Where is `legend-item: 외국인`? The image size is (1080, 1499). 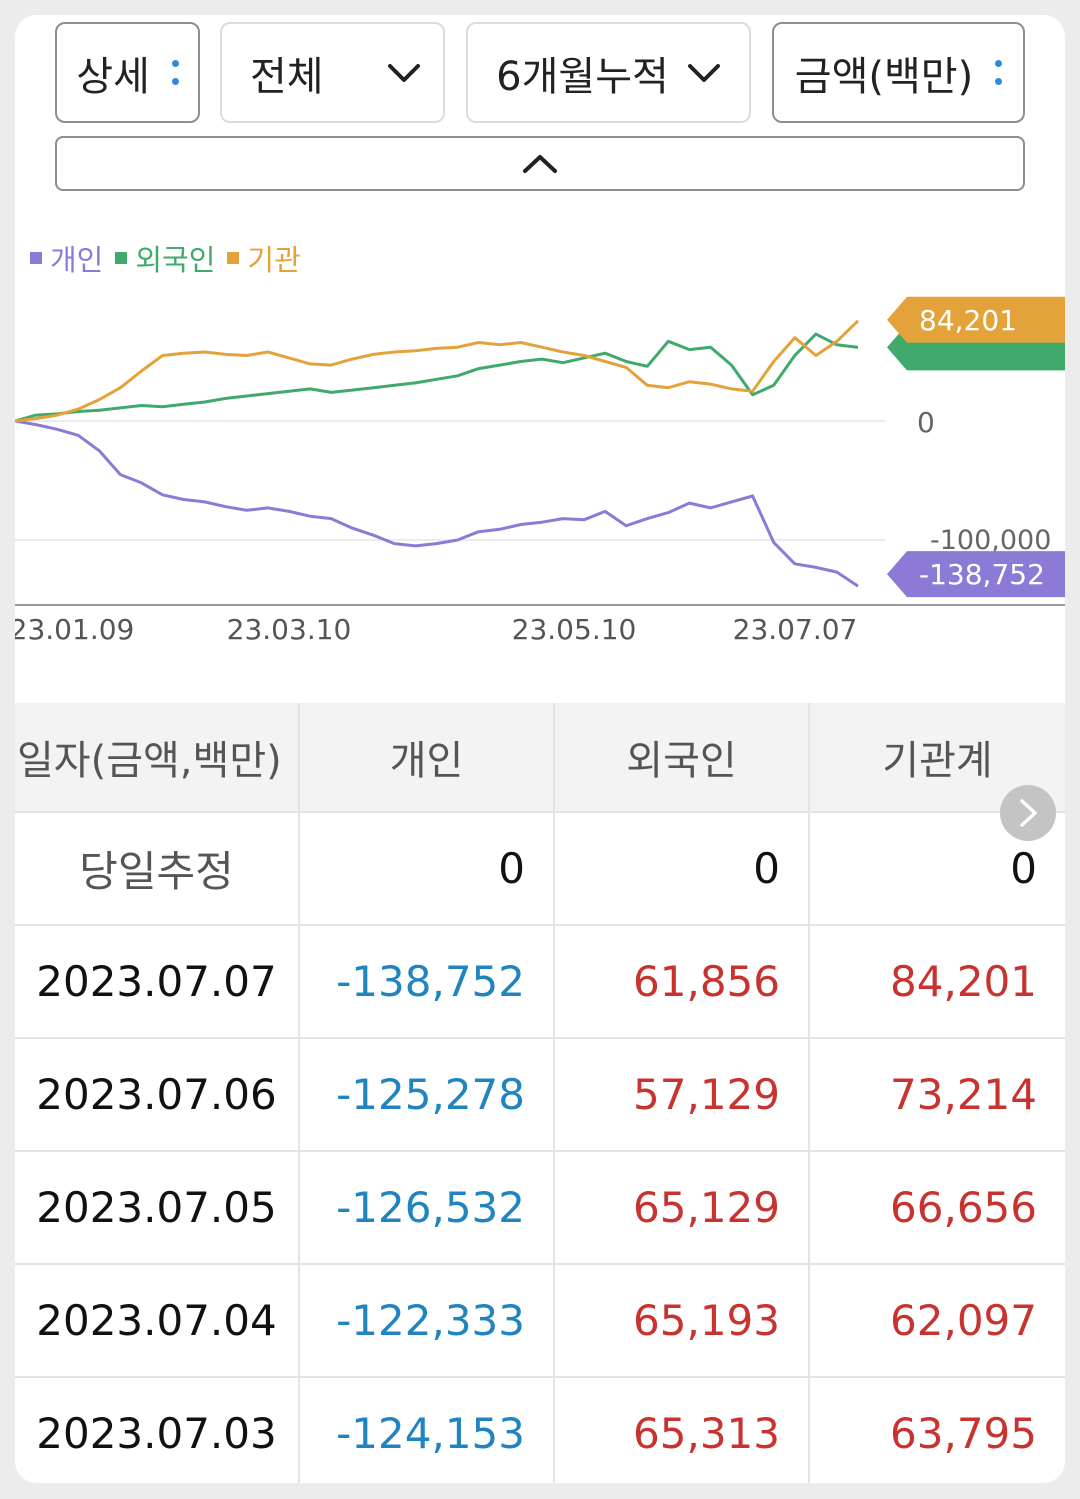 legend-item: 외국인 is located at coordinates (165, 258).